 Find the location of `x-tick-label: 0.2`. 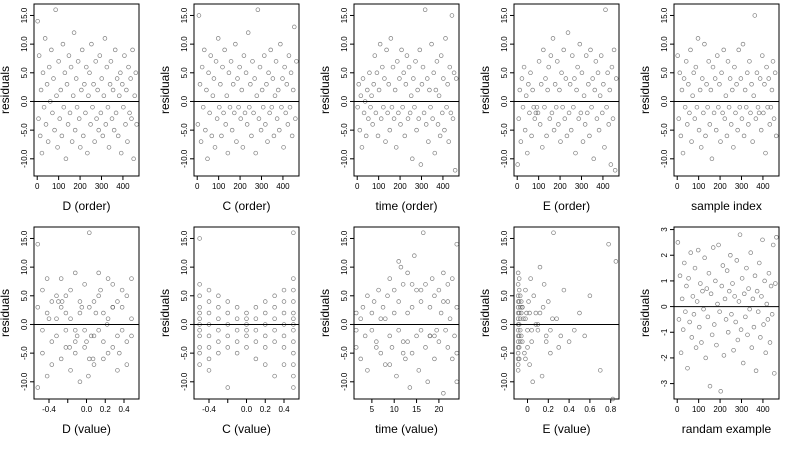

x-tick-label: 0.2 is located at coordinates (266, 409).